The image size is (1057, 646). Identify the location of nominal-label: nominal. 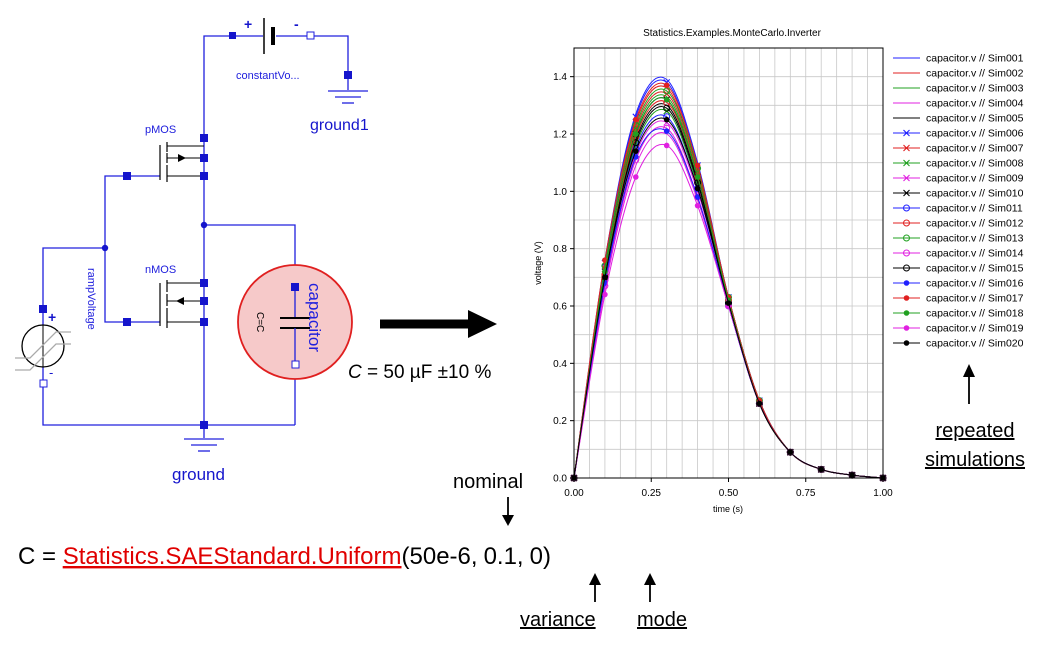
(488, 482).